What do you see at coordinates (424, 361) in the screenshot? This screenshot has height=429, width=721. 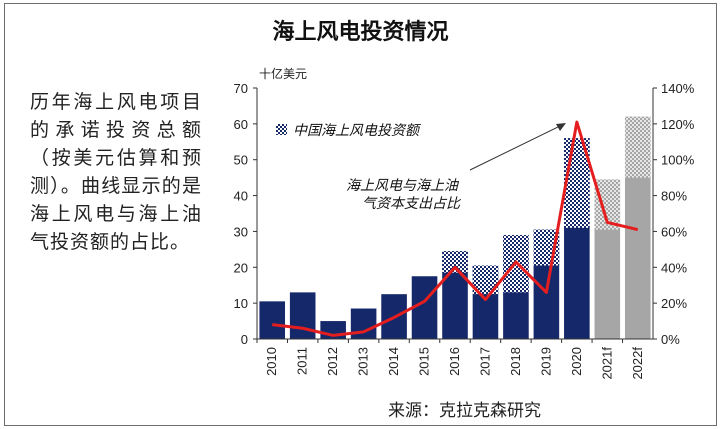 I see `x-tick-label: 2015` at bounding box center [424, 361].